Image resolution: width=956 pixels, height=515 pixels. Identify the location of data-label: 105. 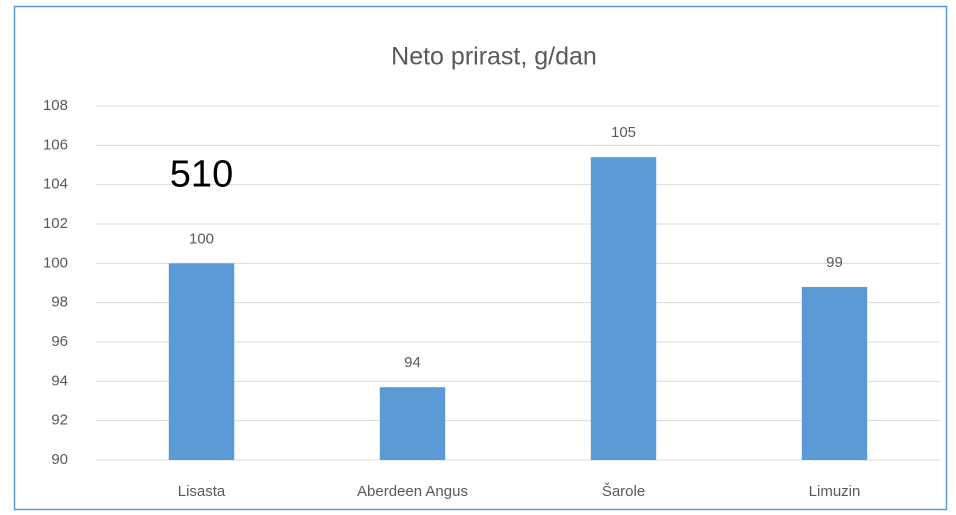
(623, 132).